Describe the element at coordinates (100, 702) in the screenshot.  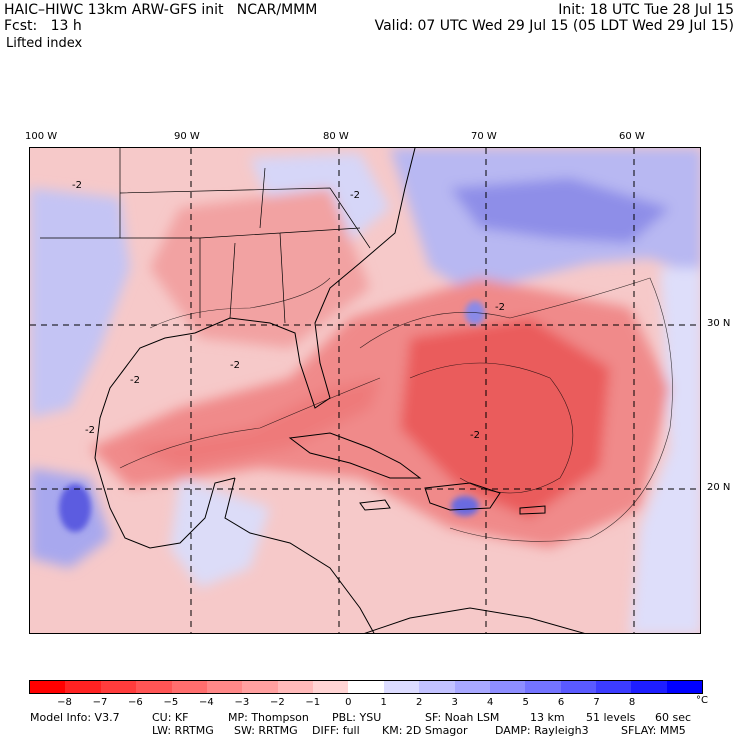
I see `colorbar-tick-label: −7` at that location.